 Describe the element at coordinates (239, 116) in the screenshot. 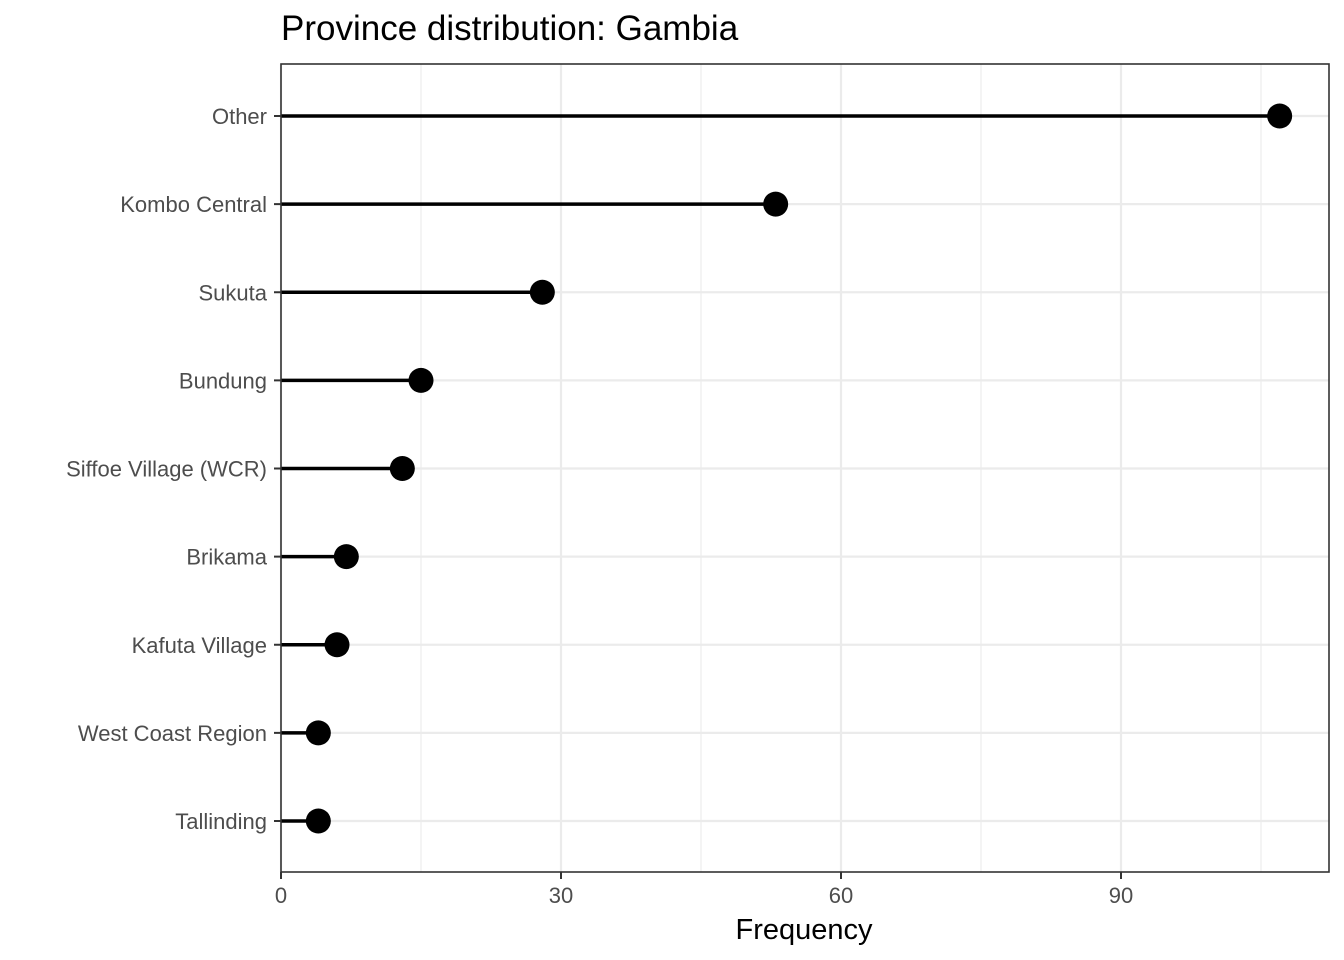

I see `y-tick-label: Other` at that location.